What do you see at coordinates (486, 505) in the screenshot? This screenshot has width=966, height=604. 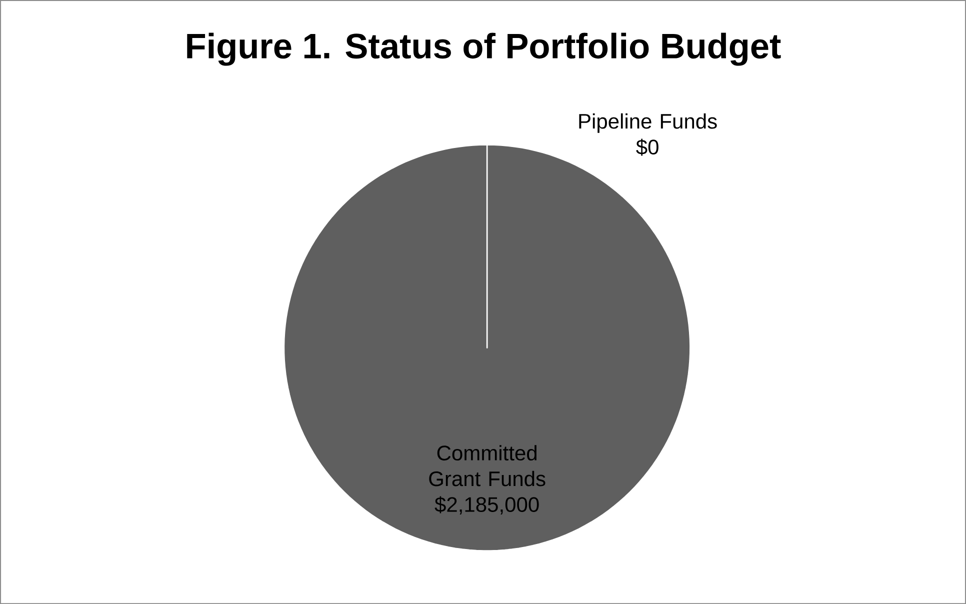 I see `data-label: $2,185,000` at bounding box center [486, 505].